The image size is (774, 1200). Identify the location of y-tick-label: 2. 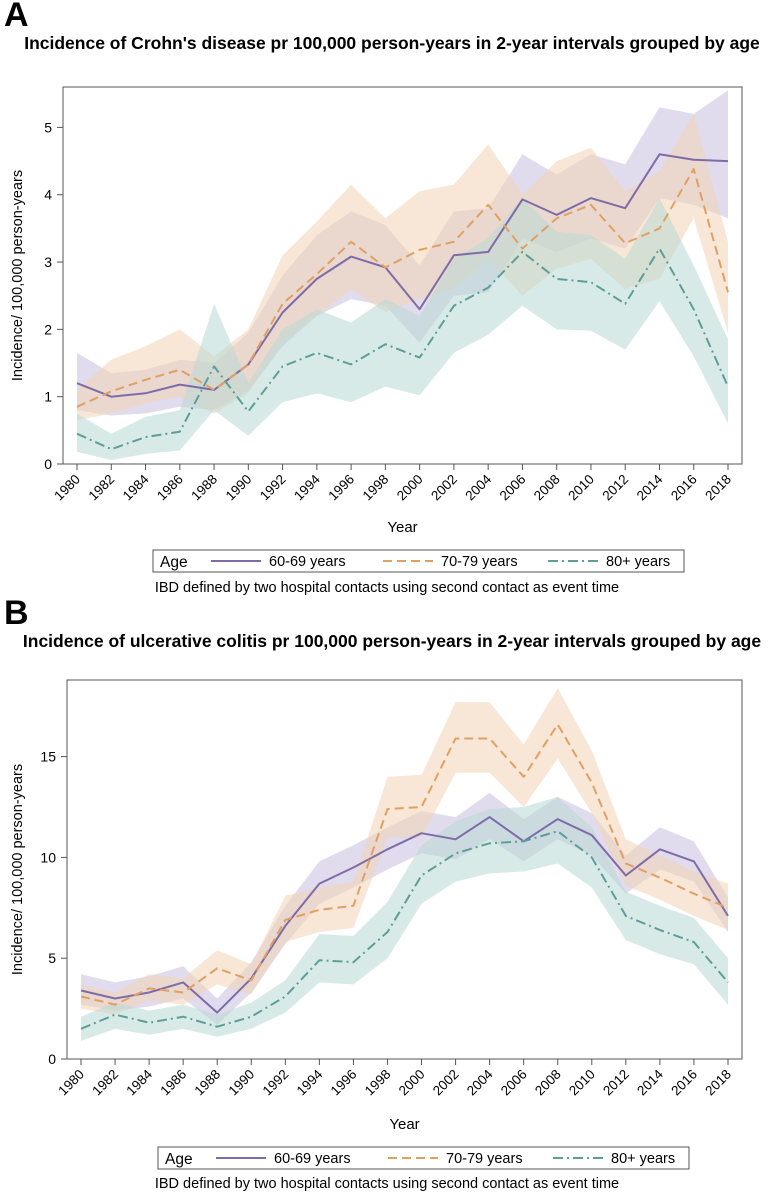
(48, 329).